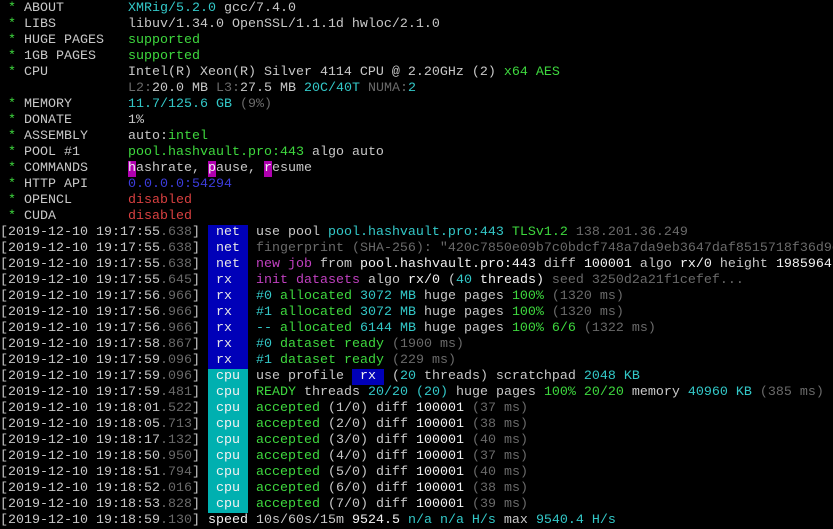 The height and width of the screenshot is (529, 833). What do you see at coordinates (495, 472) in the screenshot?
I see `text-segment: (40 ms)` at bounding box center [495, 472].